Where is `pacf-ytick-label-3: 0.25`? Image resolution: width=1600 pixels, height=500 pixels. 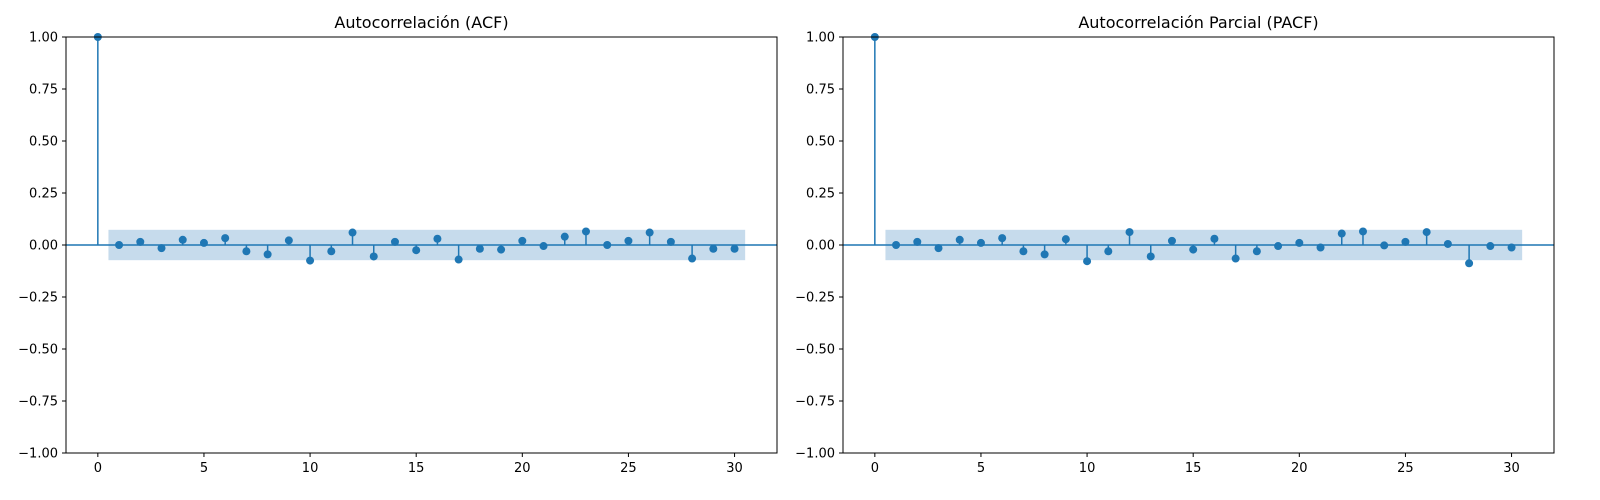 pacf-ytick-label-3: 0.25 is located at coordinates (820, 194).